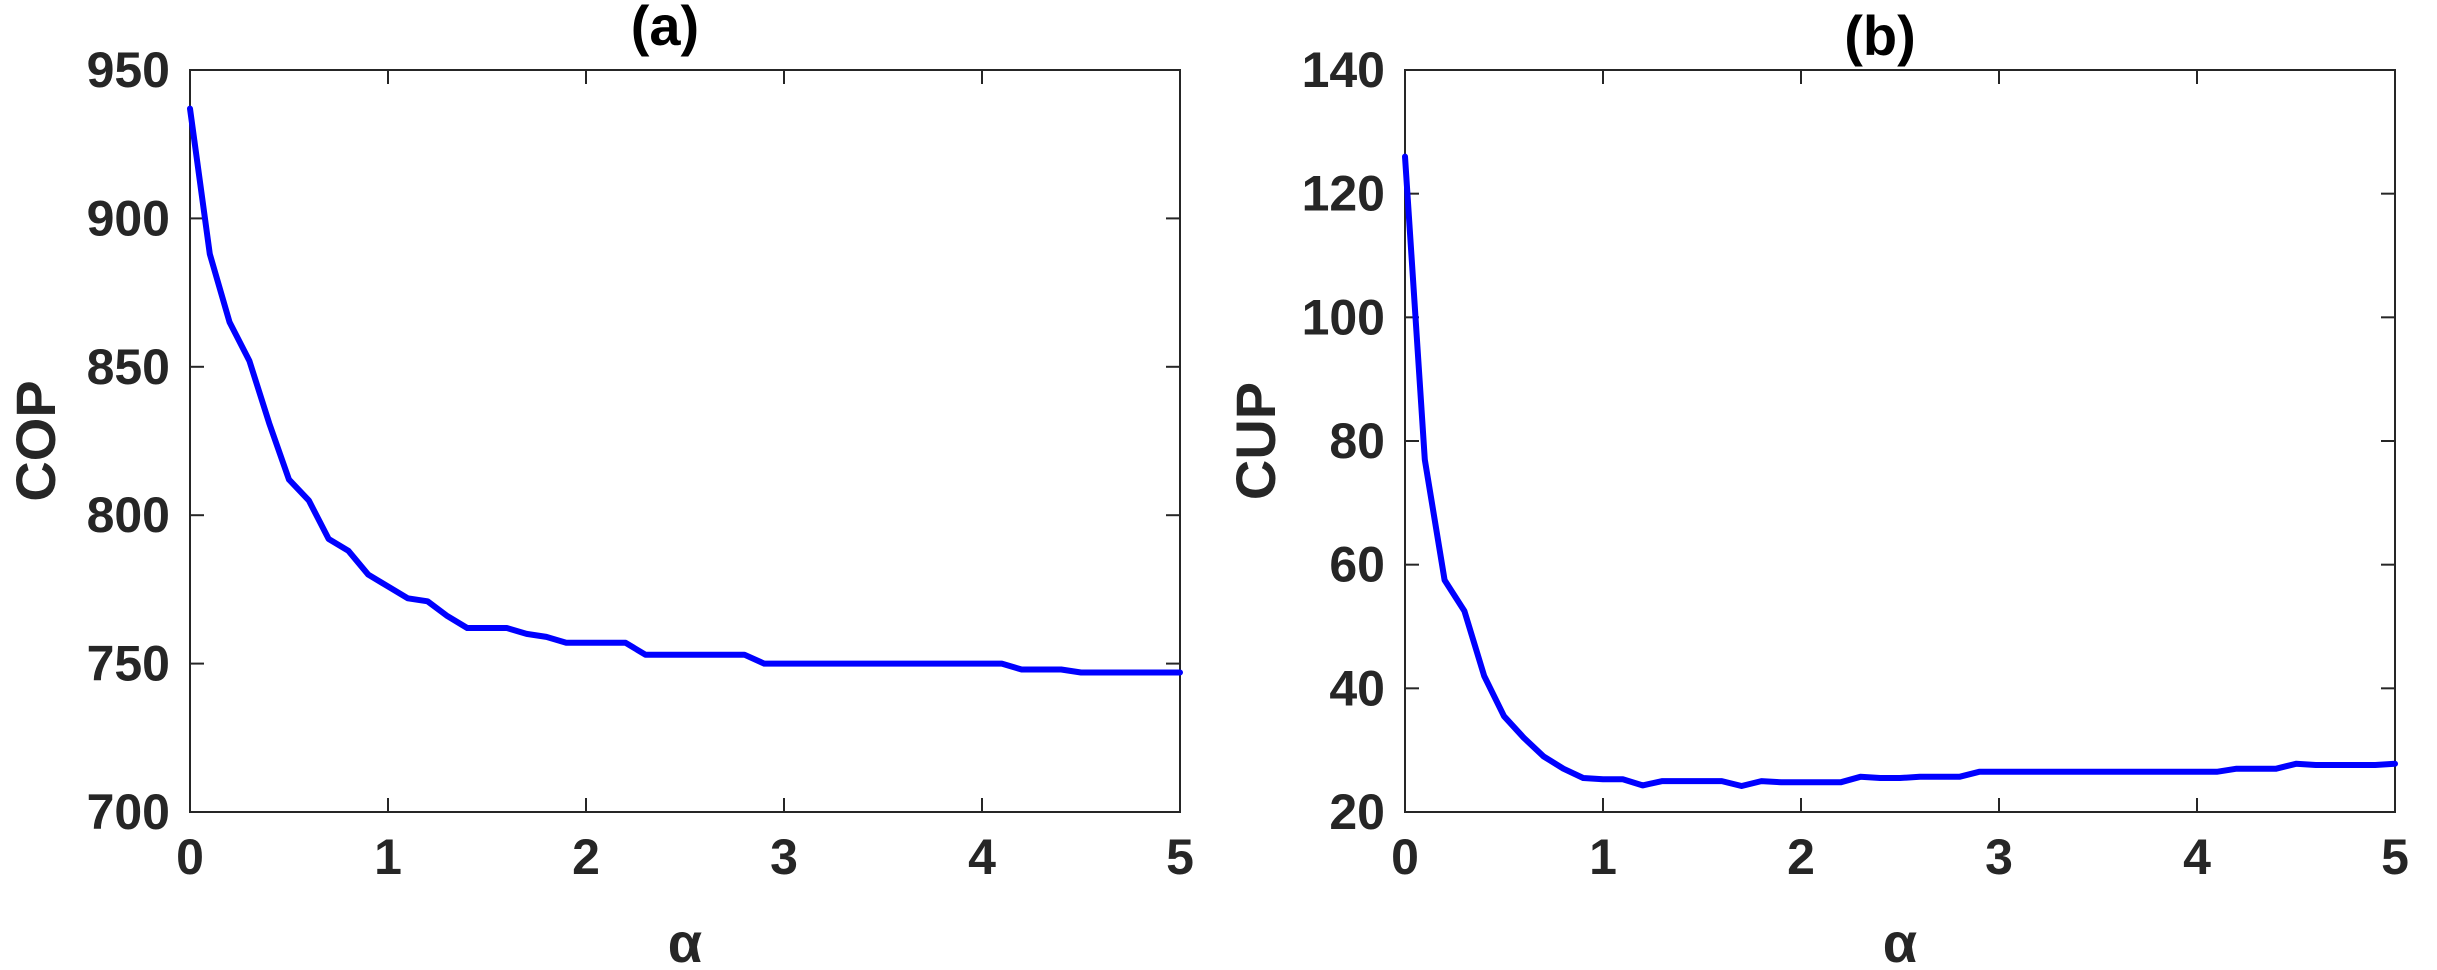 The image size is (2437, 970). What do you see at coordinates (128, 812) in the screenshot?
I see `y-tick-label: 700` at bounding box center [128, 812].